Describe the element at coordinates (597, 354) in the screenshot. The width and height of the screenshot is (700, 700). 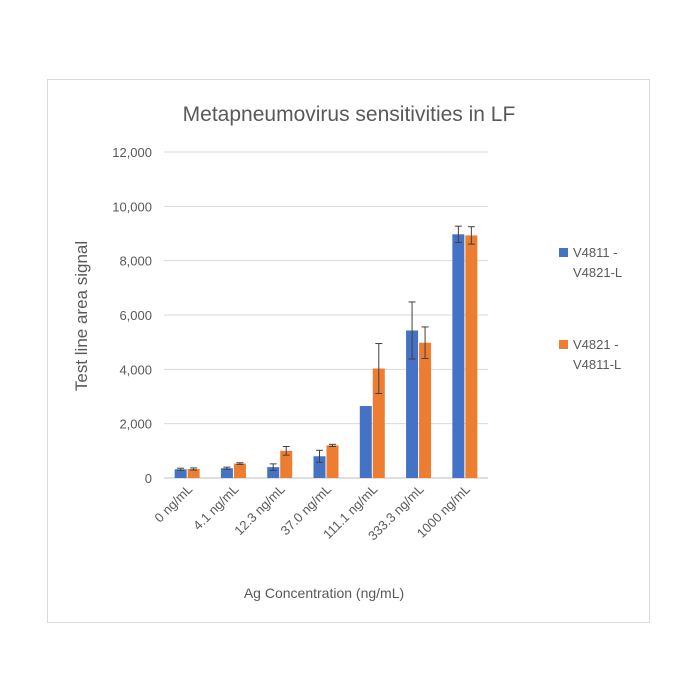
I see `legend-label-series-2: V4821 - V4811-L` at that location.